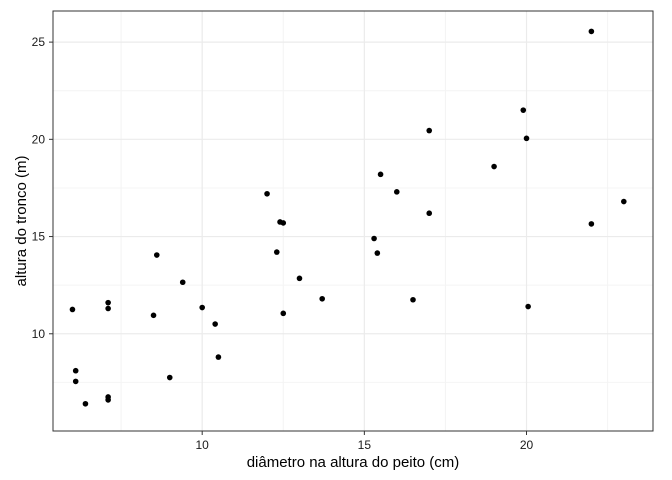 The image size is (672, 480). Describe the element at coordinates (527, 445) in the screenshot. I see `x-tick-label: 20` at that location.